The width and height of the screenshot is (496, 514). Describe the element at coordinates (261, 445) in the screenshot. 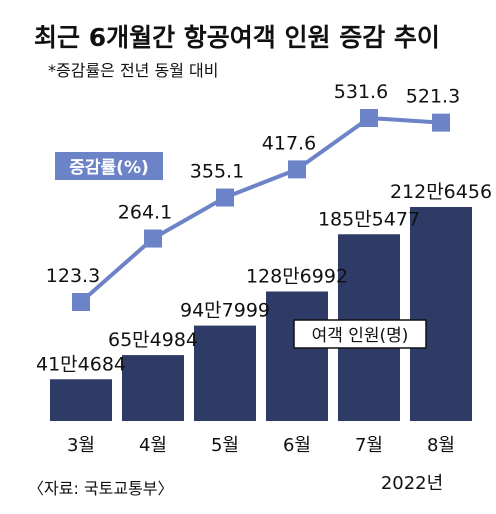

I see `x-axis-labels: 3월 4월 5월 6월 7월 8월` at that location.